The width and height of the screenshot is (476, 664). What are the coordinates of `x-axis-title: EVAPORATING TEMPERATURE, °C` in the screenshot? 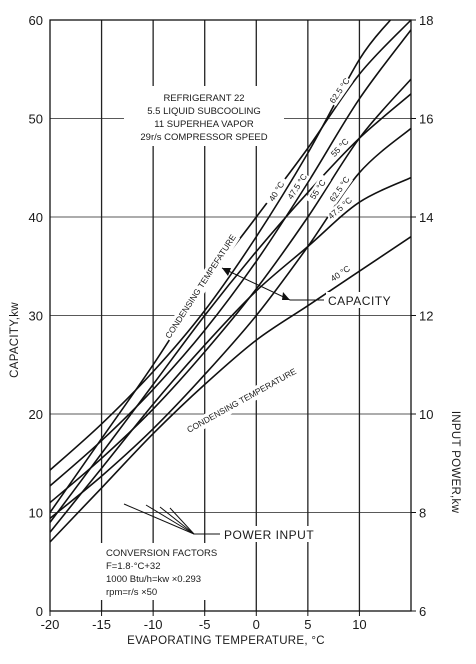 It's located at (226, 641).